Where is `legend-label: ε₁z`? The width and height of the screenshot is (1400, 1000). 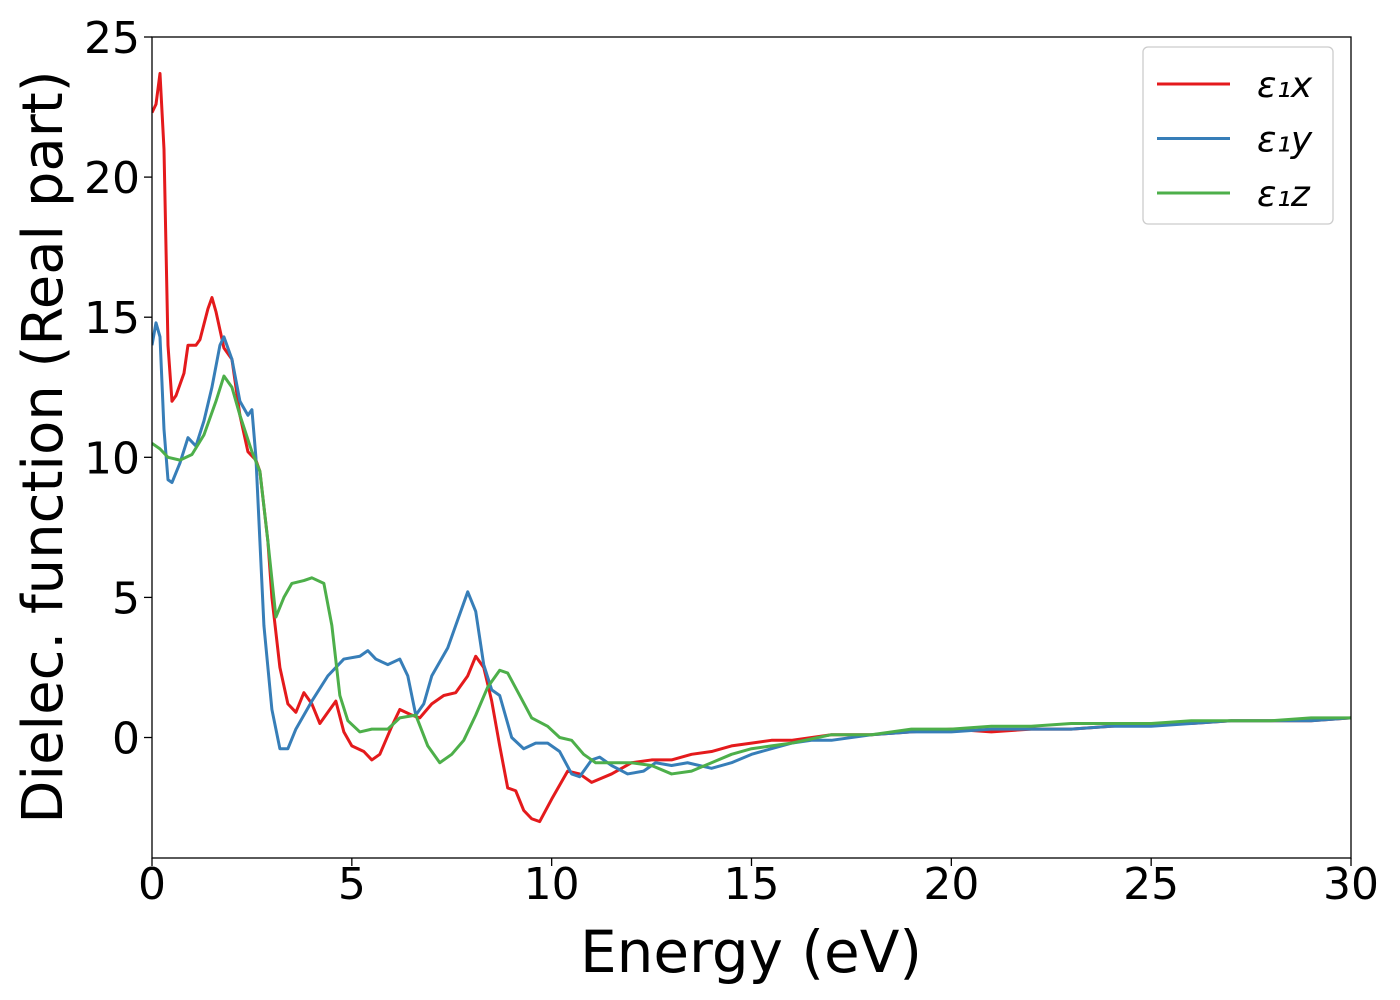
legend-label: ε₁z is located at coordinates (1284, 194).